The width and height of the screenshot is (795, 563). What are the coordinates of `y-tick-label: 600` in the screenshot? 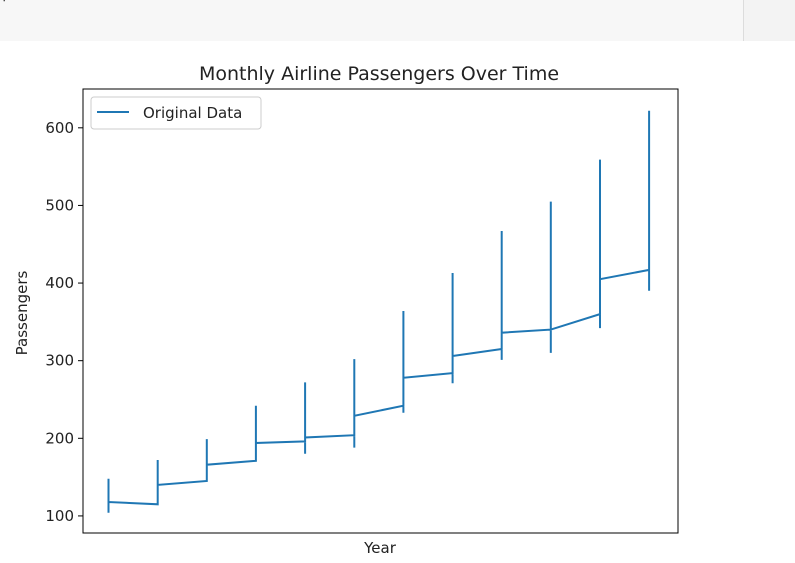 It's located at (59, 128).